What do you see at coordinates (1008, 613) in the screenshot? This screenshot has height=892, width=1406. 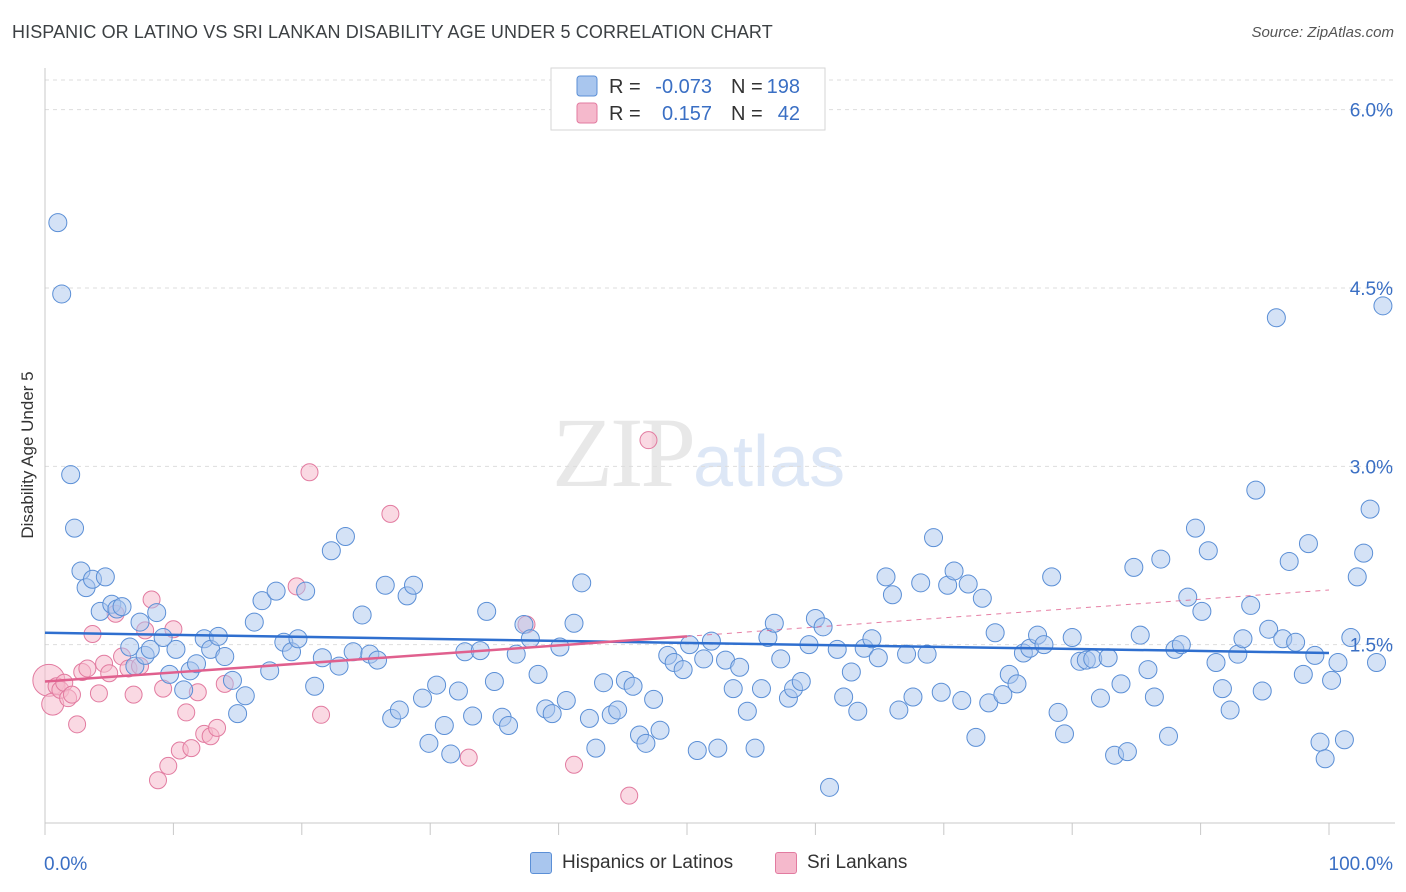 I see `trend-line-sri-lankans-extension` at bounding box center [1008, 613].